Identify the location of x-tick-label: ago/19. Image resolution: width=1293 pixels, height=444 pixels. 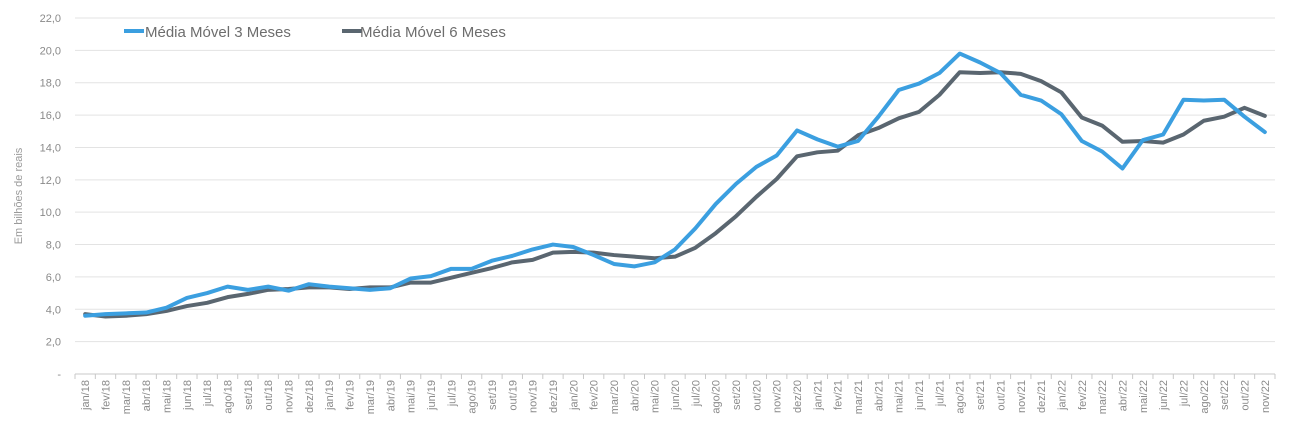
(473, 397).